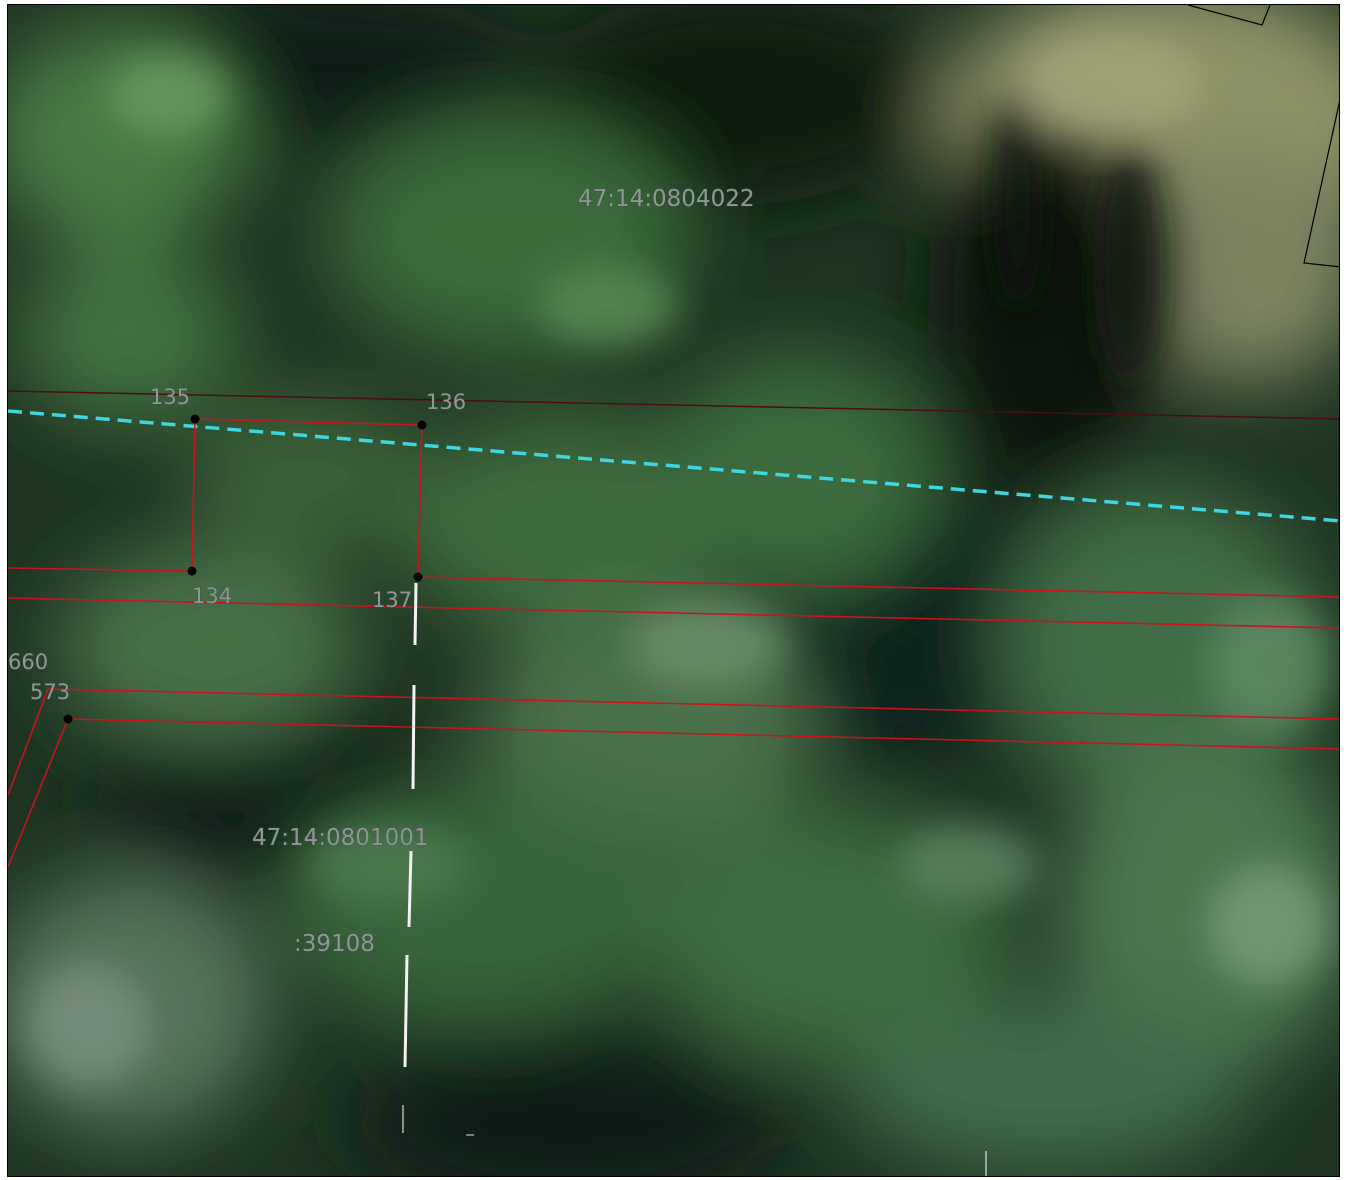 The image size is (1348, 1180). Describe the element at coordinates (50, 692) in the screenshot. I see `label-573: 573` at that location.